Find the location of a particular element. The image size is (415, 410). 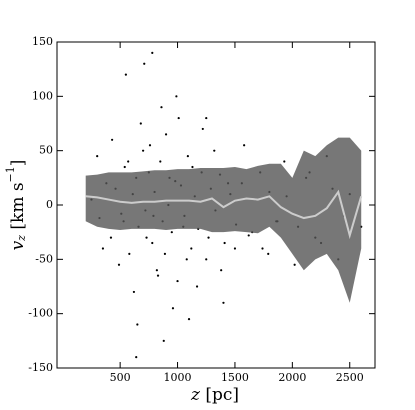

y-axis-label: vz [km s−1] is located at coordinates (16, 205).